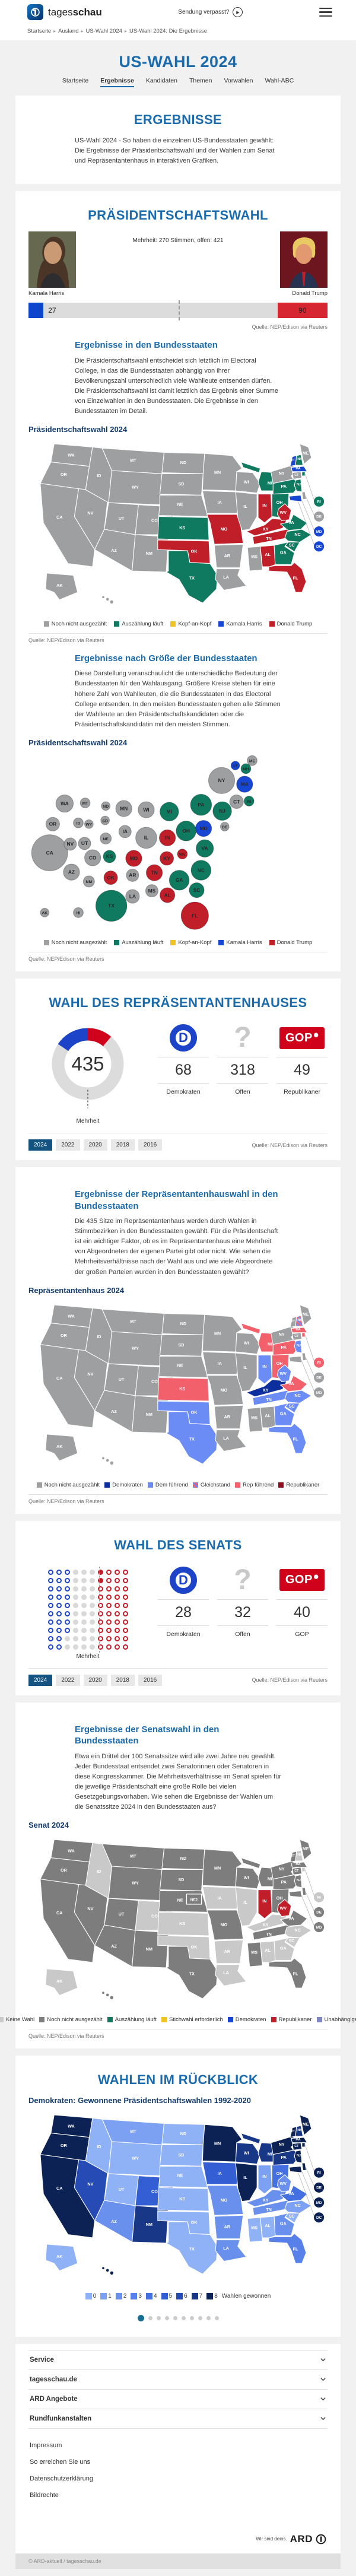 The height and width of the screenshot is (2576, 356). What do you see at coordinates (203, 828) in the screenshot?
I see `bubble-md: MD` at bounding box center [203, 828].